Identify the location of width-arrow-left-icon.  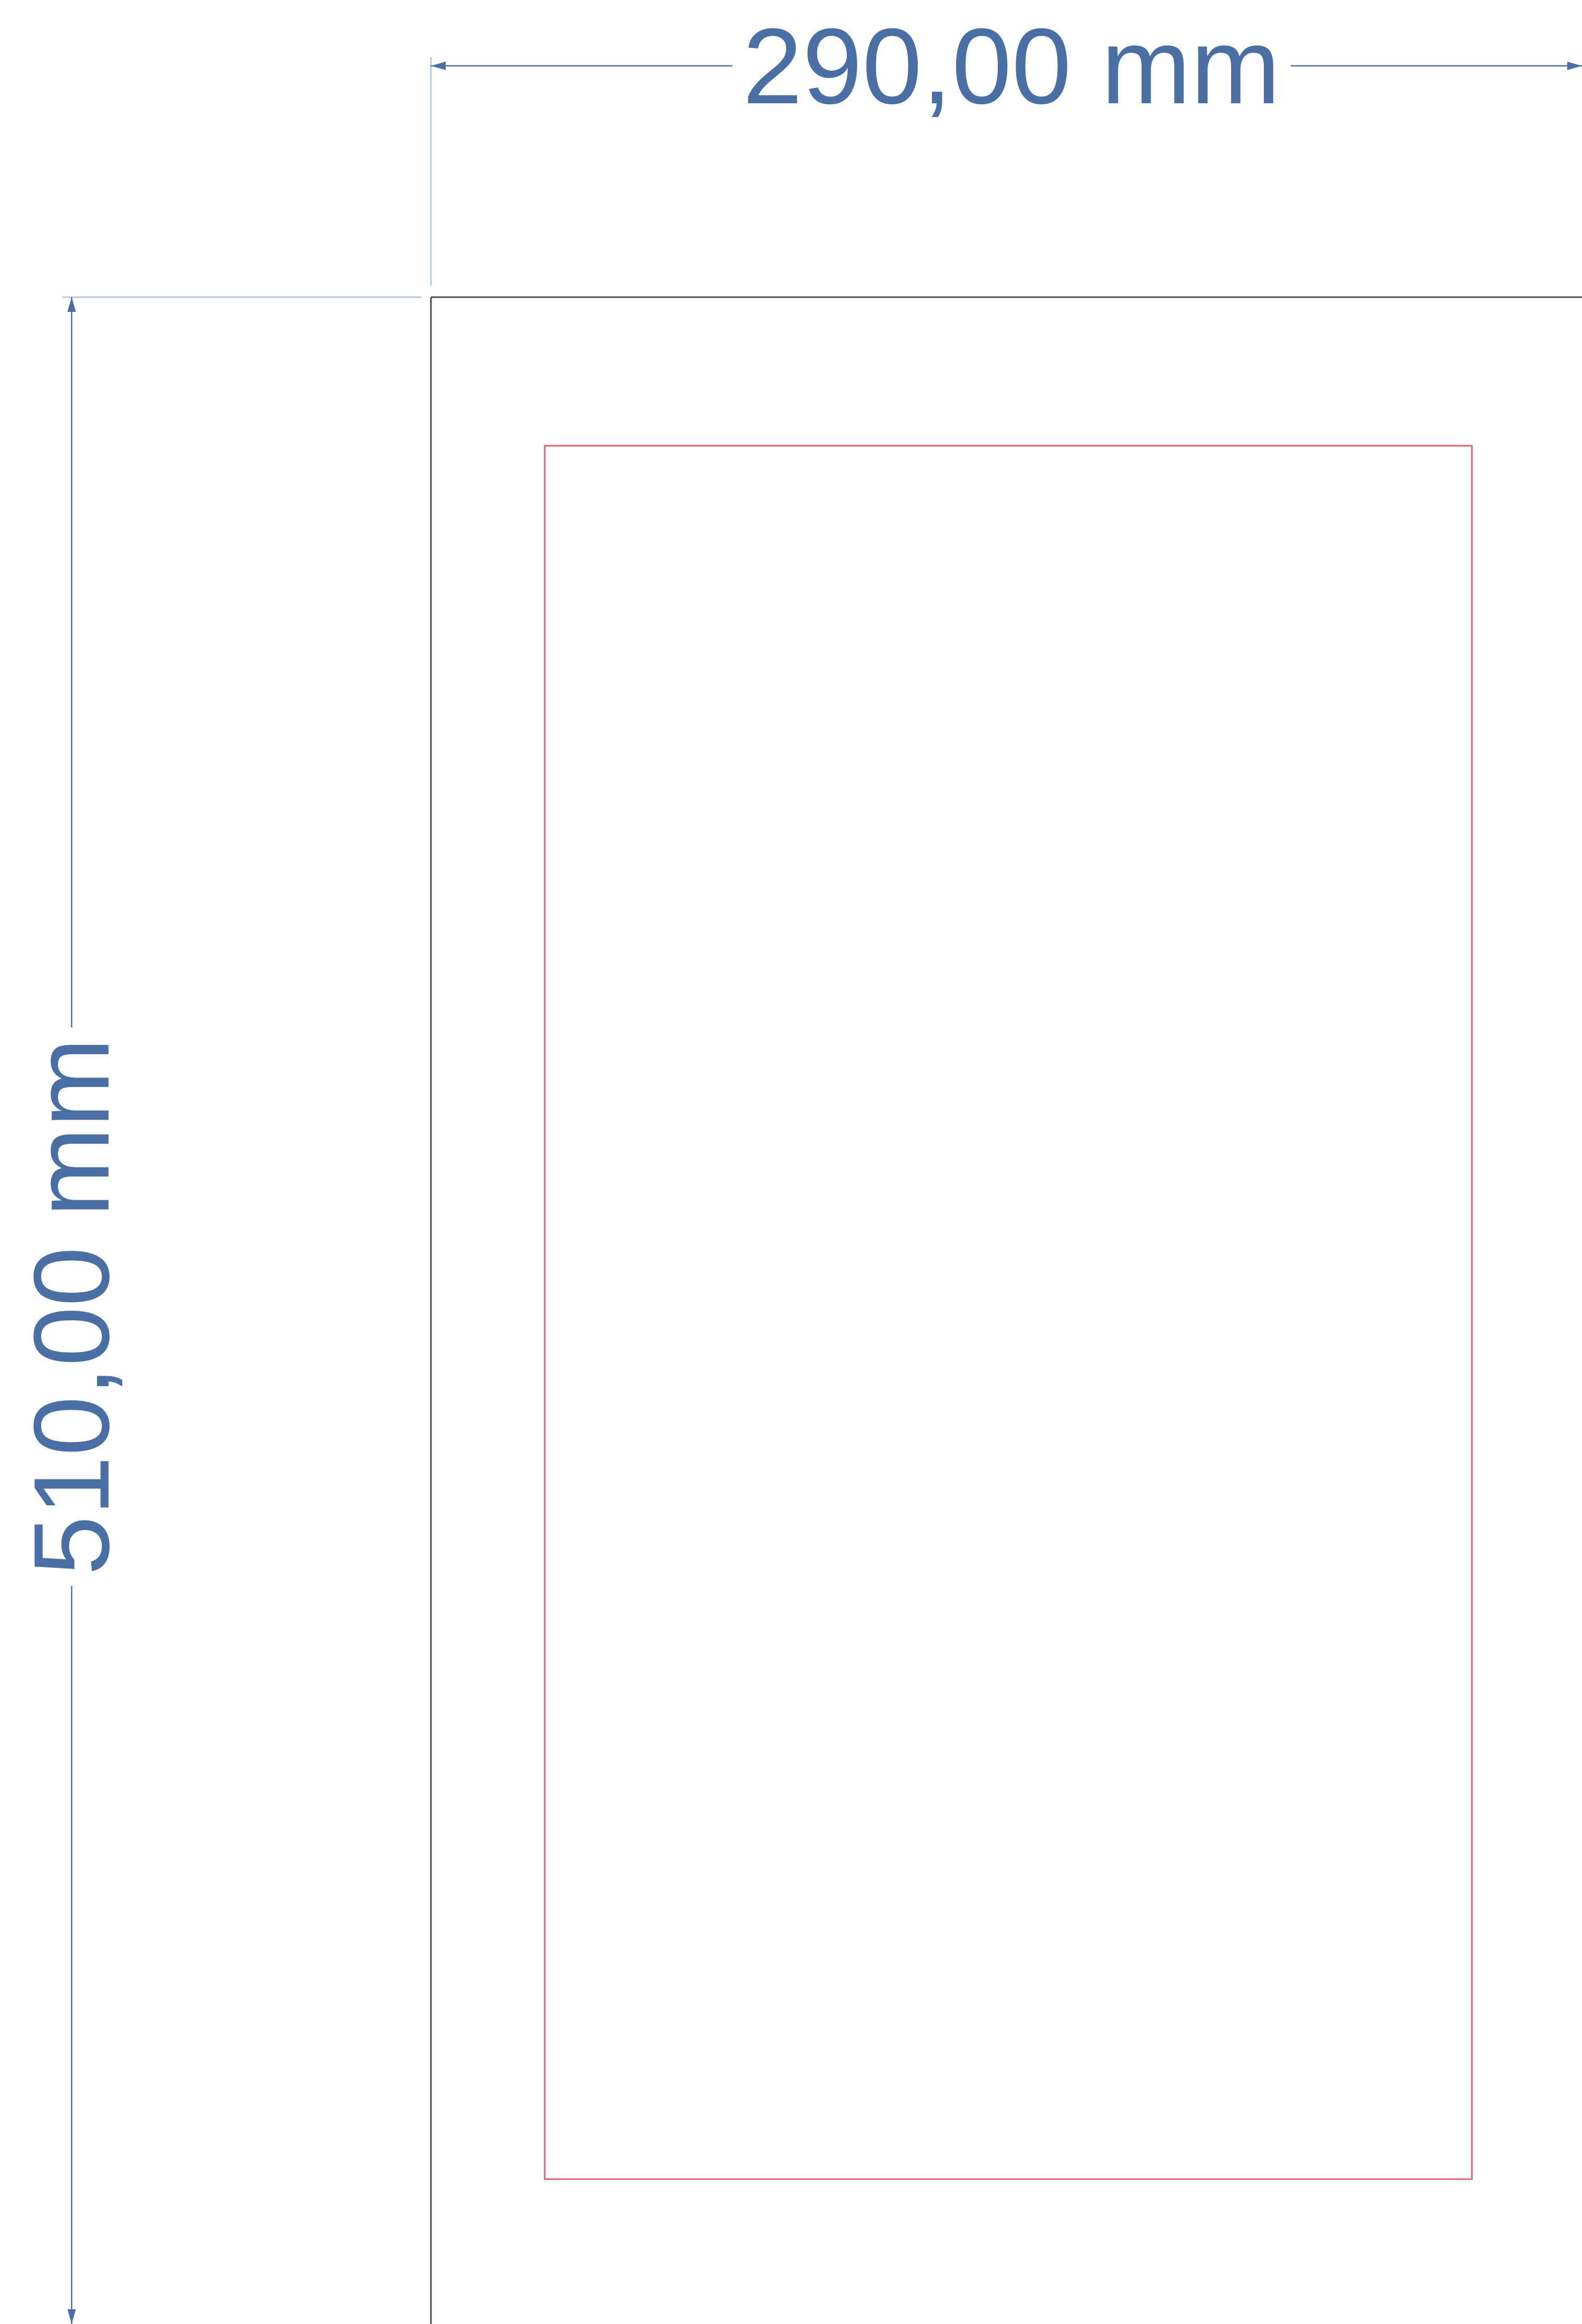
(439, 66).